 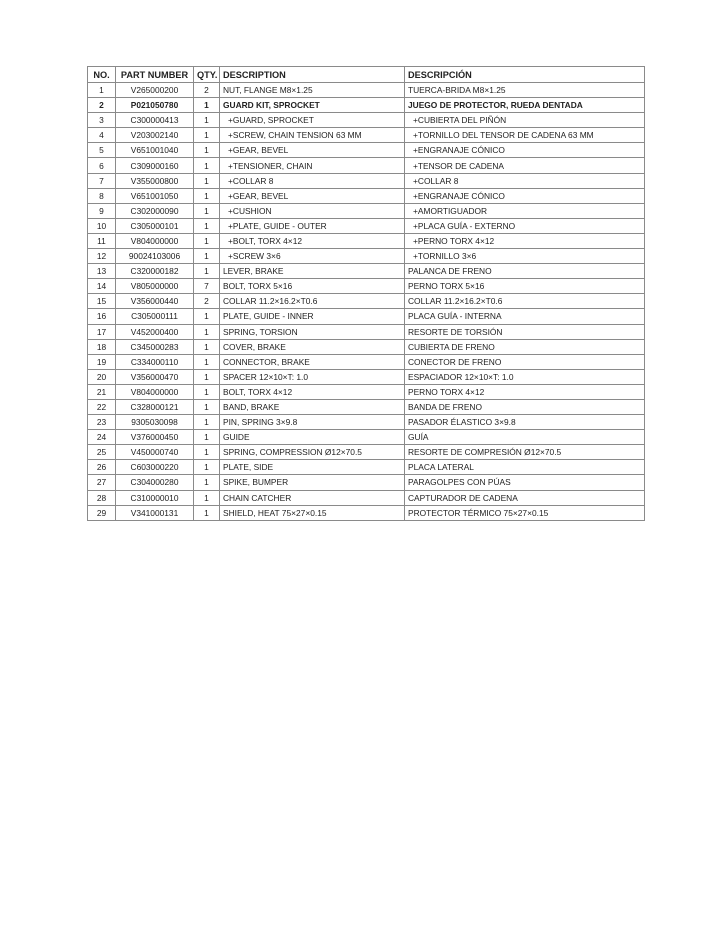 What do you see at coordinates (366, 467) in the screenshot?
I see `table-row: 26 C603000220 1 PLATE, SIDE PLACA LATERAL` at bounding box center [366, 467].